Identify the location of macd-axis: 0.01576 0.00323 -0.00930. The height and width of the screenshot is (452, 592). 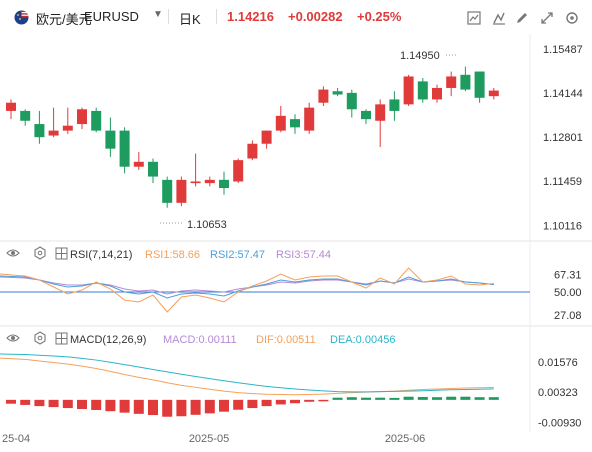
(559, 393).